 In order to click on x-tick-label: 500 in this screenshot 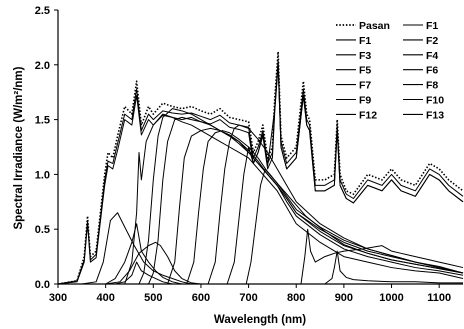, I will do `click(153, 298)`.